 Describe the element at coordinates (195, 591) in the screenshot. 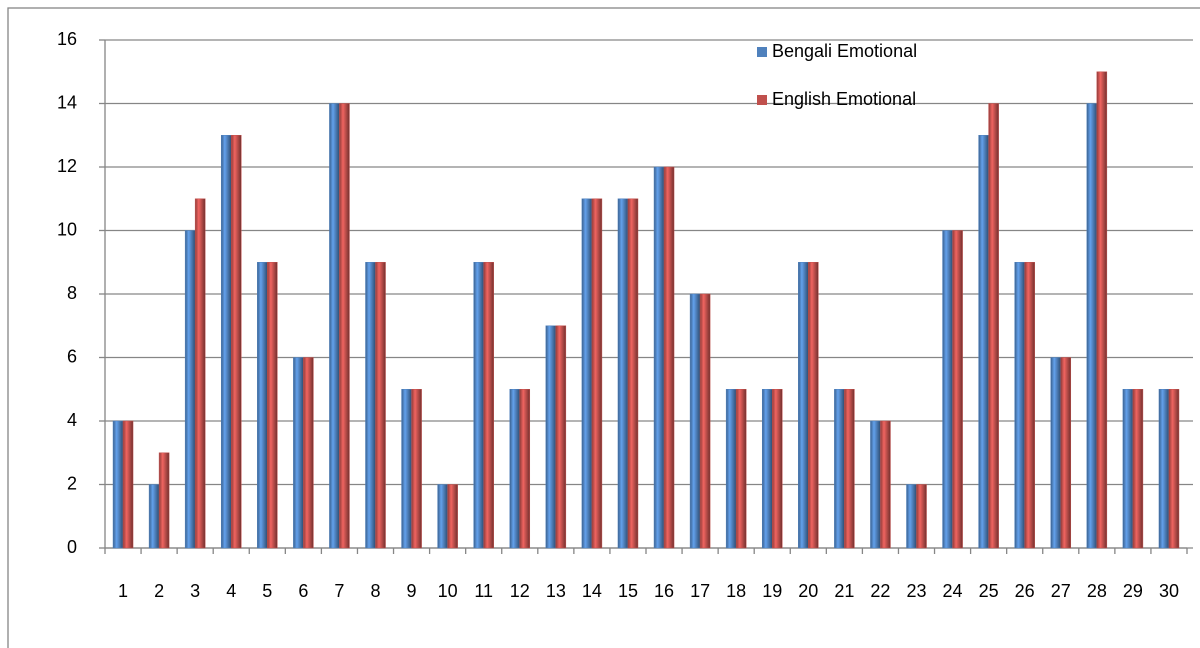

I see `x-tick-label: 3` at that location.